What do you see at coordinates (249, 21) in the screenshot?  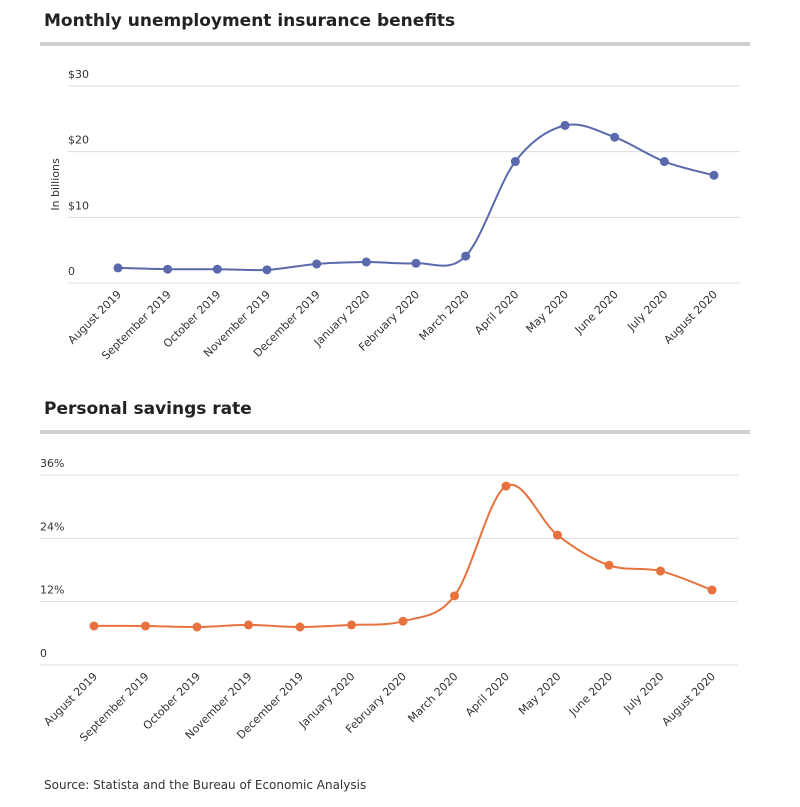 I see `chart-title: Monthly unemployment insurance benefits` at bounding box center [249, 21].